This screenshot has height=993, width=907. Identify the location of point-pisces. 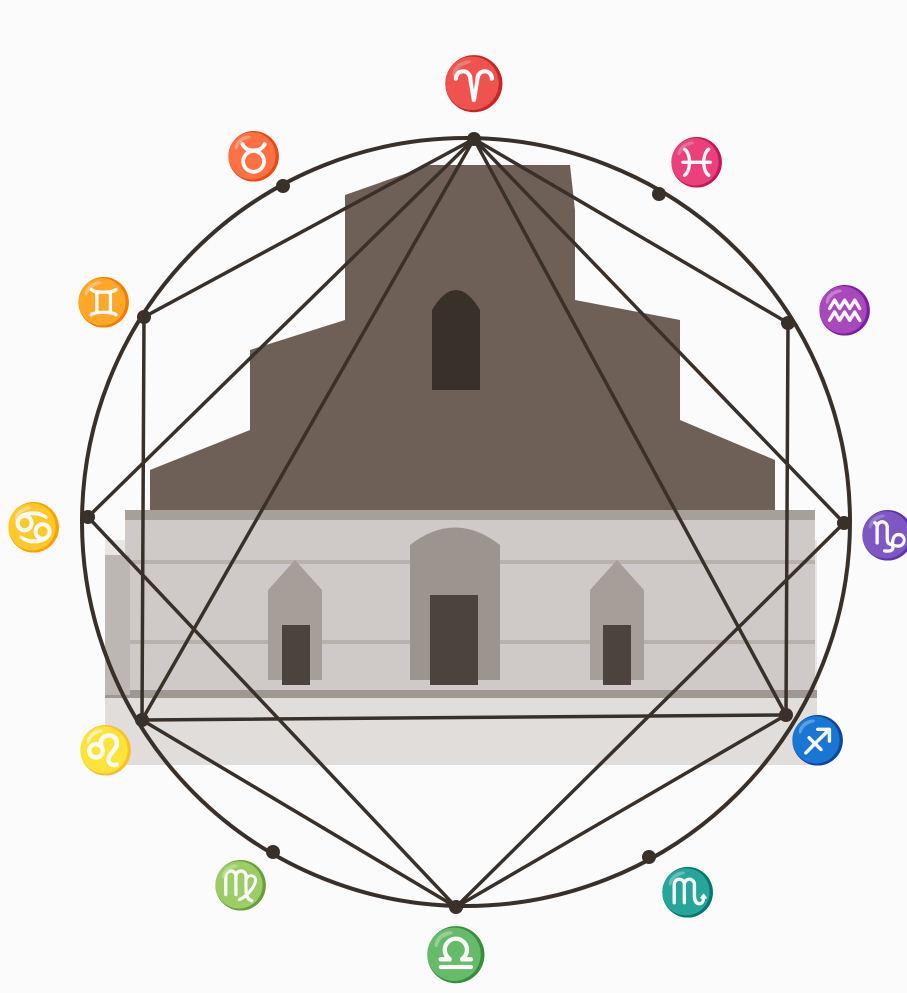
(659, 194).